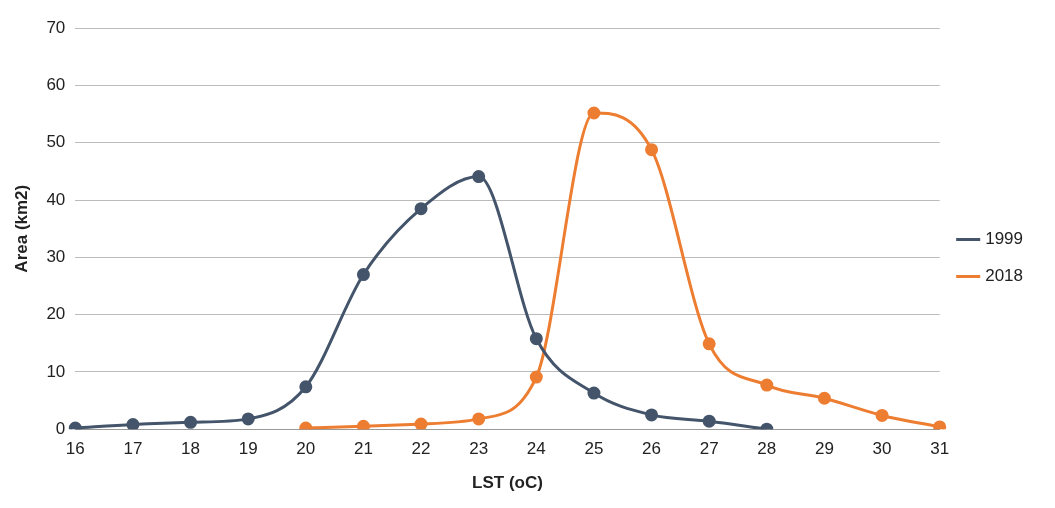 The image size is (1055, 508). I want to click on x-tick-label: 21, so click(363, 449).